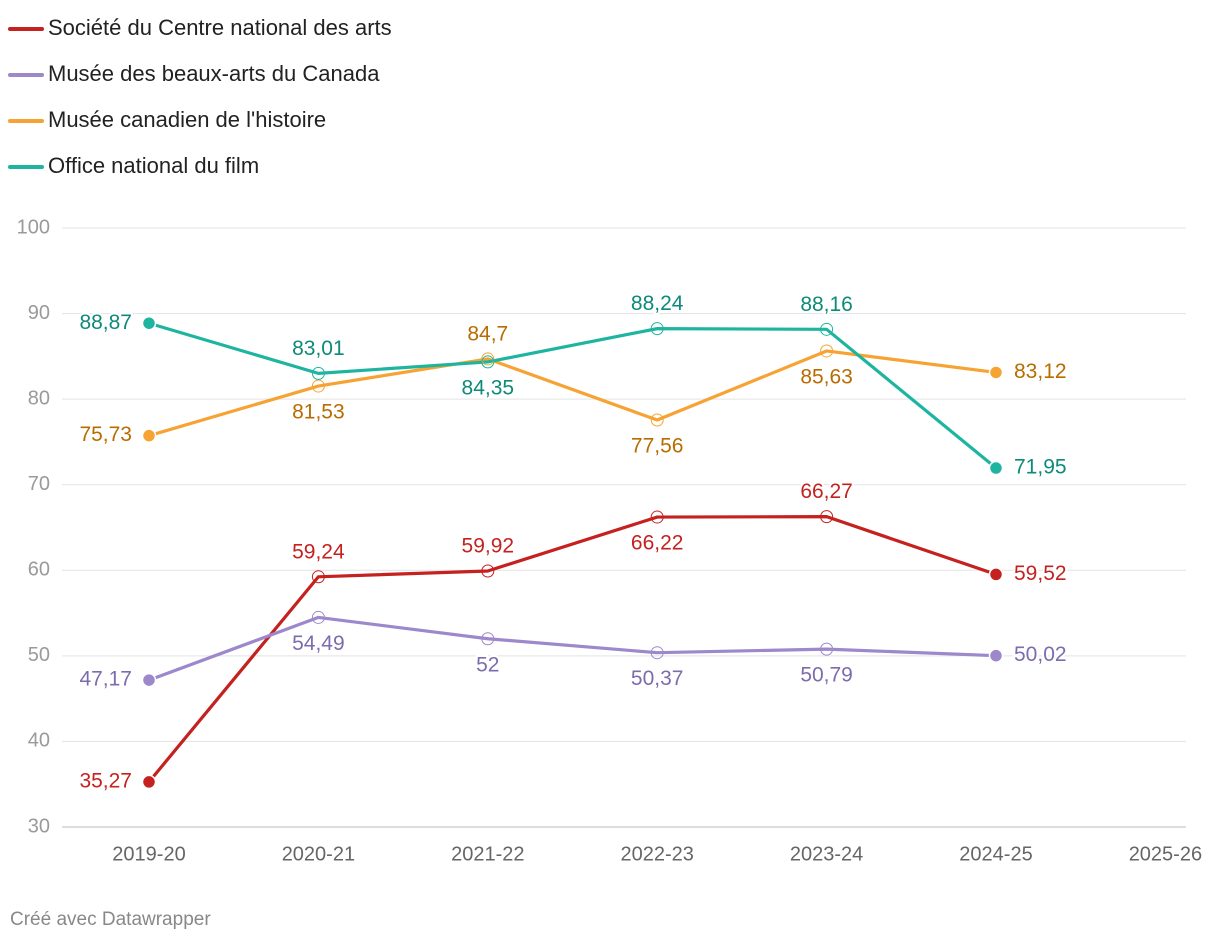 This screenshot has width=1220, height=944. What do you see at coordinates (995, 854) in the screenshot?
I see `x-tick-label: 2024-25` at bounding box center [995, 854].